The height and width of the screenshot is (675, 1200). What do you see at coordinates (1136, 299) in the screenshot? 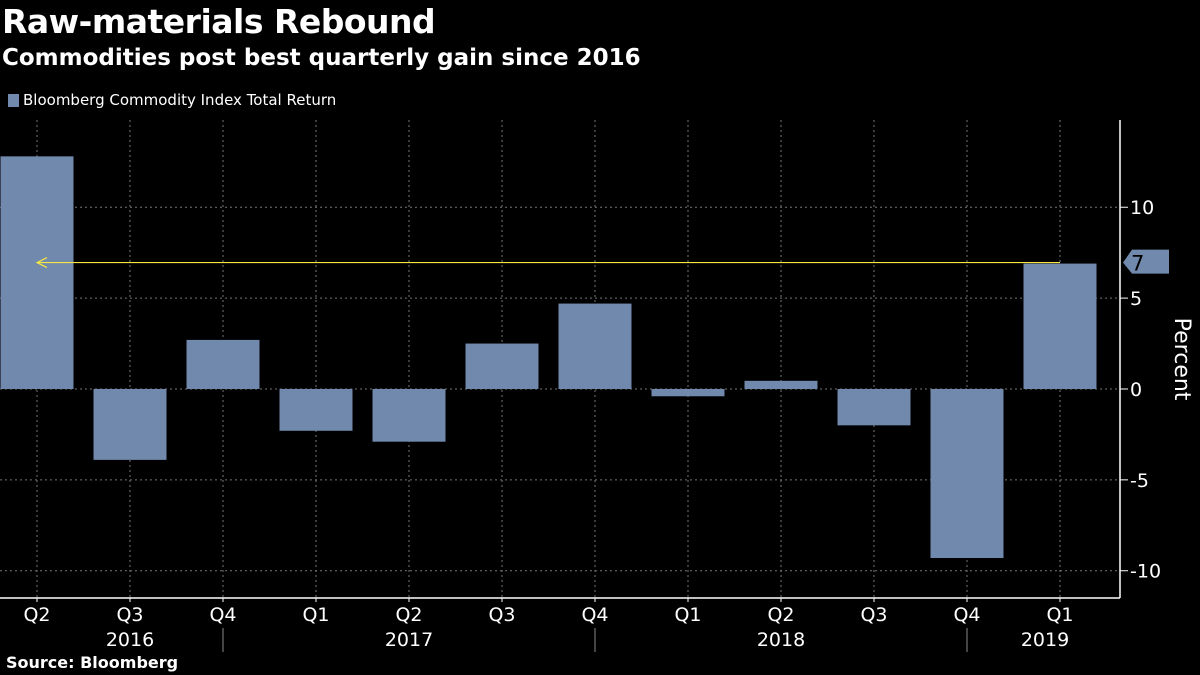
I see `y-tick-label: 5` at bounding box center [1136, 299].